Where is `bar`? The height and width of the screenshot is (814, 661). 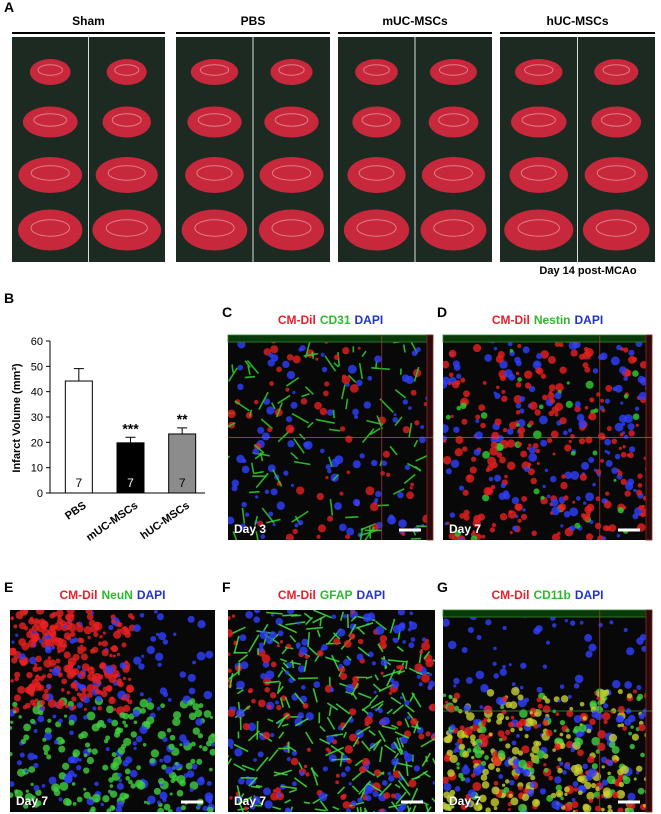 bar is located at coordinates (182, 463).